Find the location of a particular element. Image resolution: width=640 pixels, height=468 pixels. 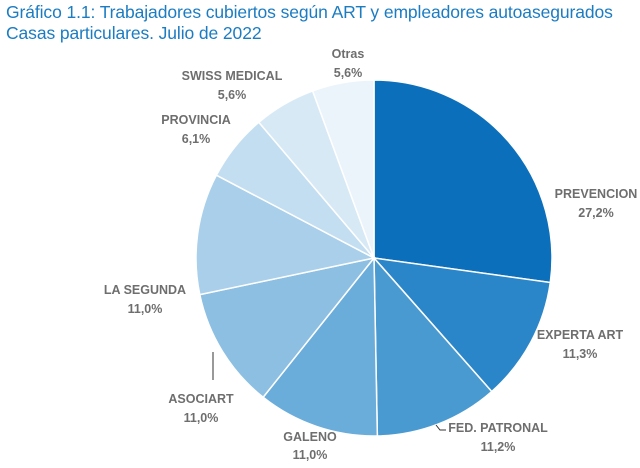

slice-label-prevencion: PREVENCION is located at coordinates (596, 194).